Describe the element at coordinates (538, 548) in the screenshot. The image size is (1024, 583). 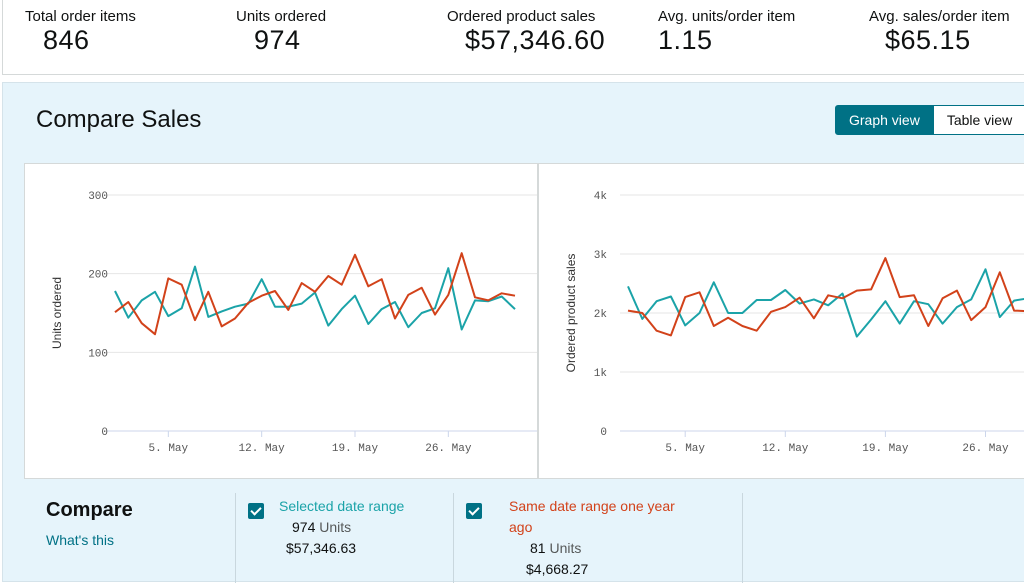
I see `last-year-units-number: 81` at that location.